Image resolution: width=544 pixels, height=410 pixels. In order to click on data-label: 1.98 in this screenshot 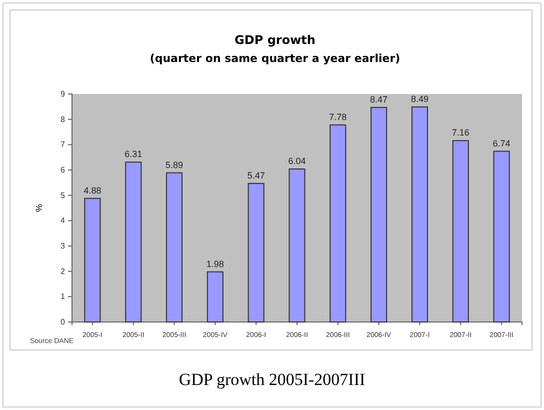, I will do `click(215, 263)`.